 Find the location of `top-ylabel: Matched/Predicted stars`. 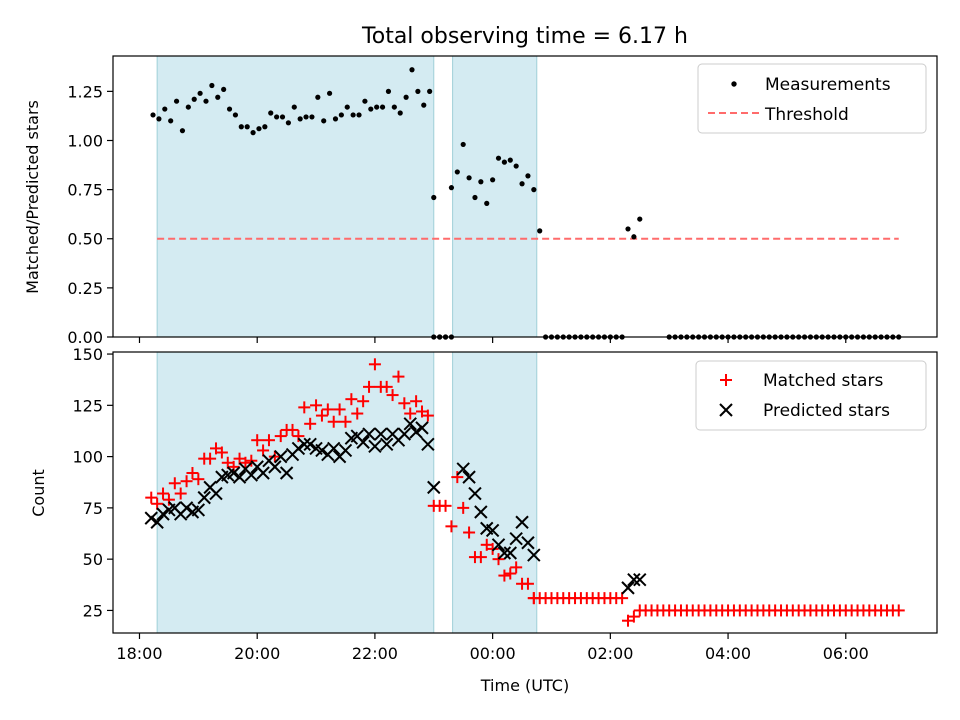

top-ylabel: Matched/Predicted stars is located at coordinates (32, 197).